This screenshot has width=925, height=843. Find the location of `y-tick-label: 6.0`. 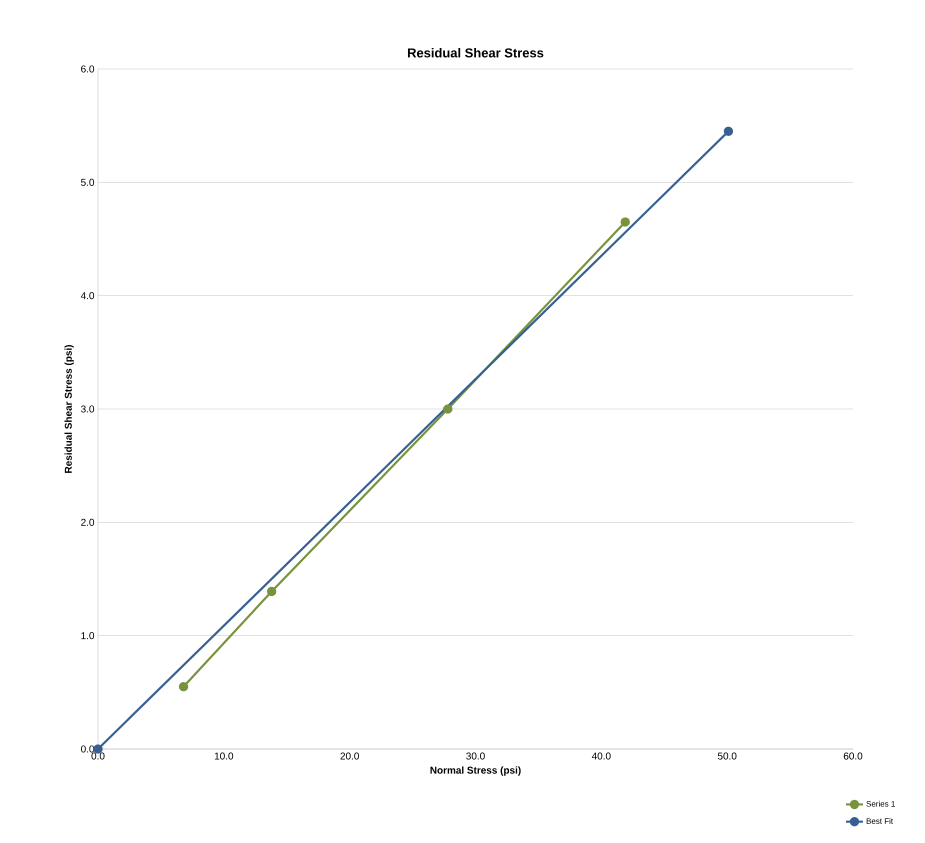

y-tick-label: 6.0 is located at coordinates (87, 69).